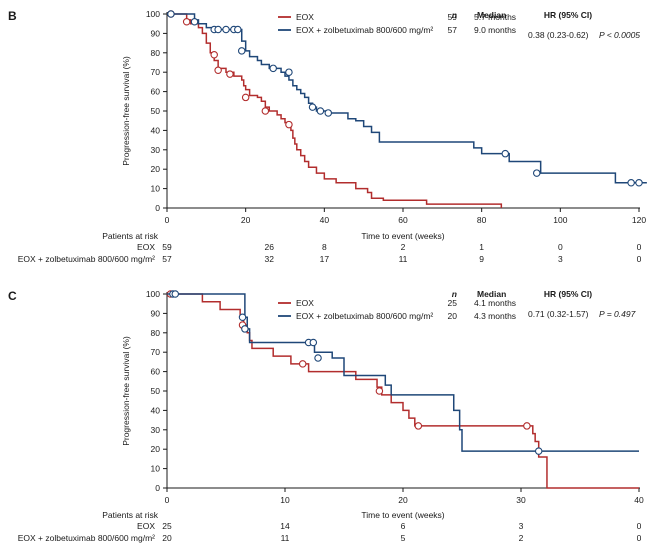  Describe the element at coordinates (617, 314) in the screenshot. I see `p-value: P = 0.497` at that location.